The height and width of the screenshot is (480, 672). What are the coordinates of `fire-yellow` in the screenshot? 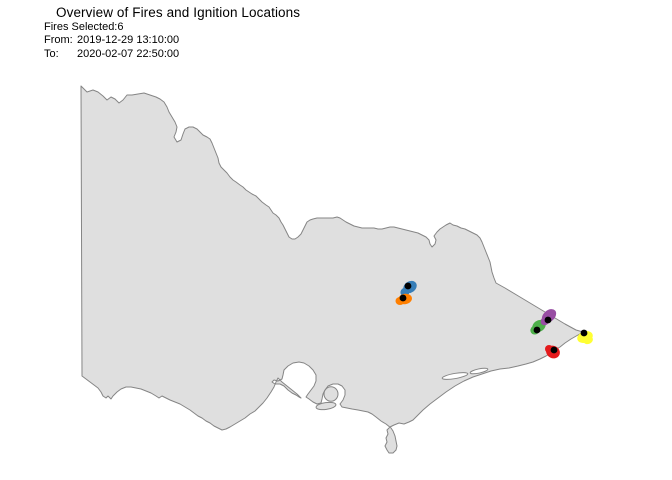 It's located at (585, 337).